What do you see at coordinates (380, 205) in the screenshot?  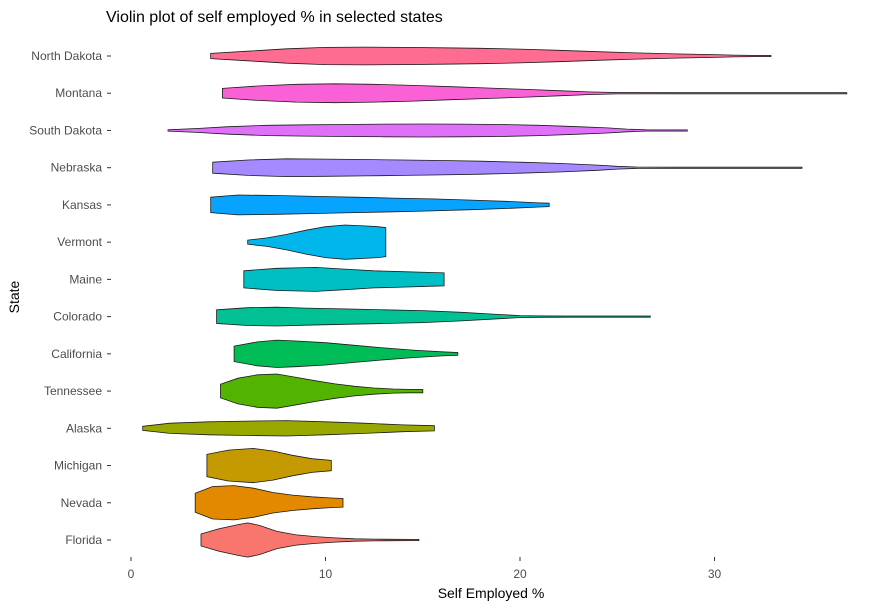 I see `violin-kansas` at bounding box center [380, 205].